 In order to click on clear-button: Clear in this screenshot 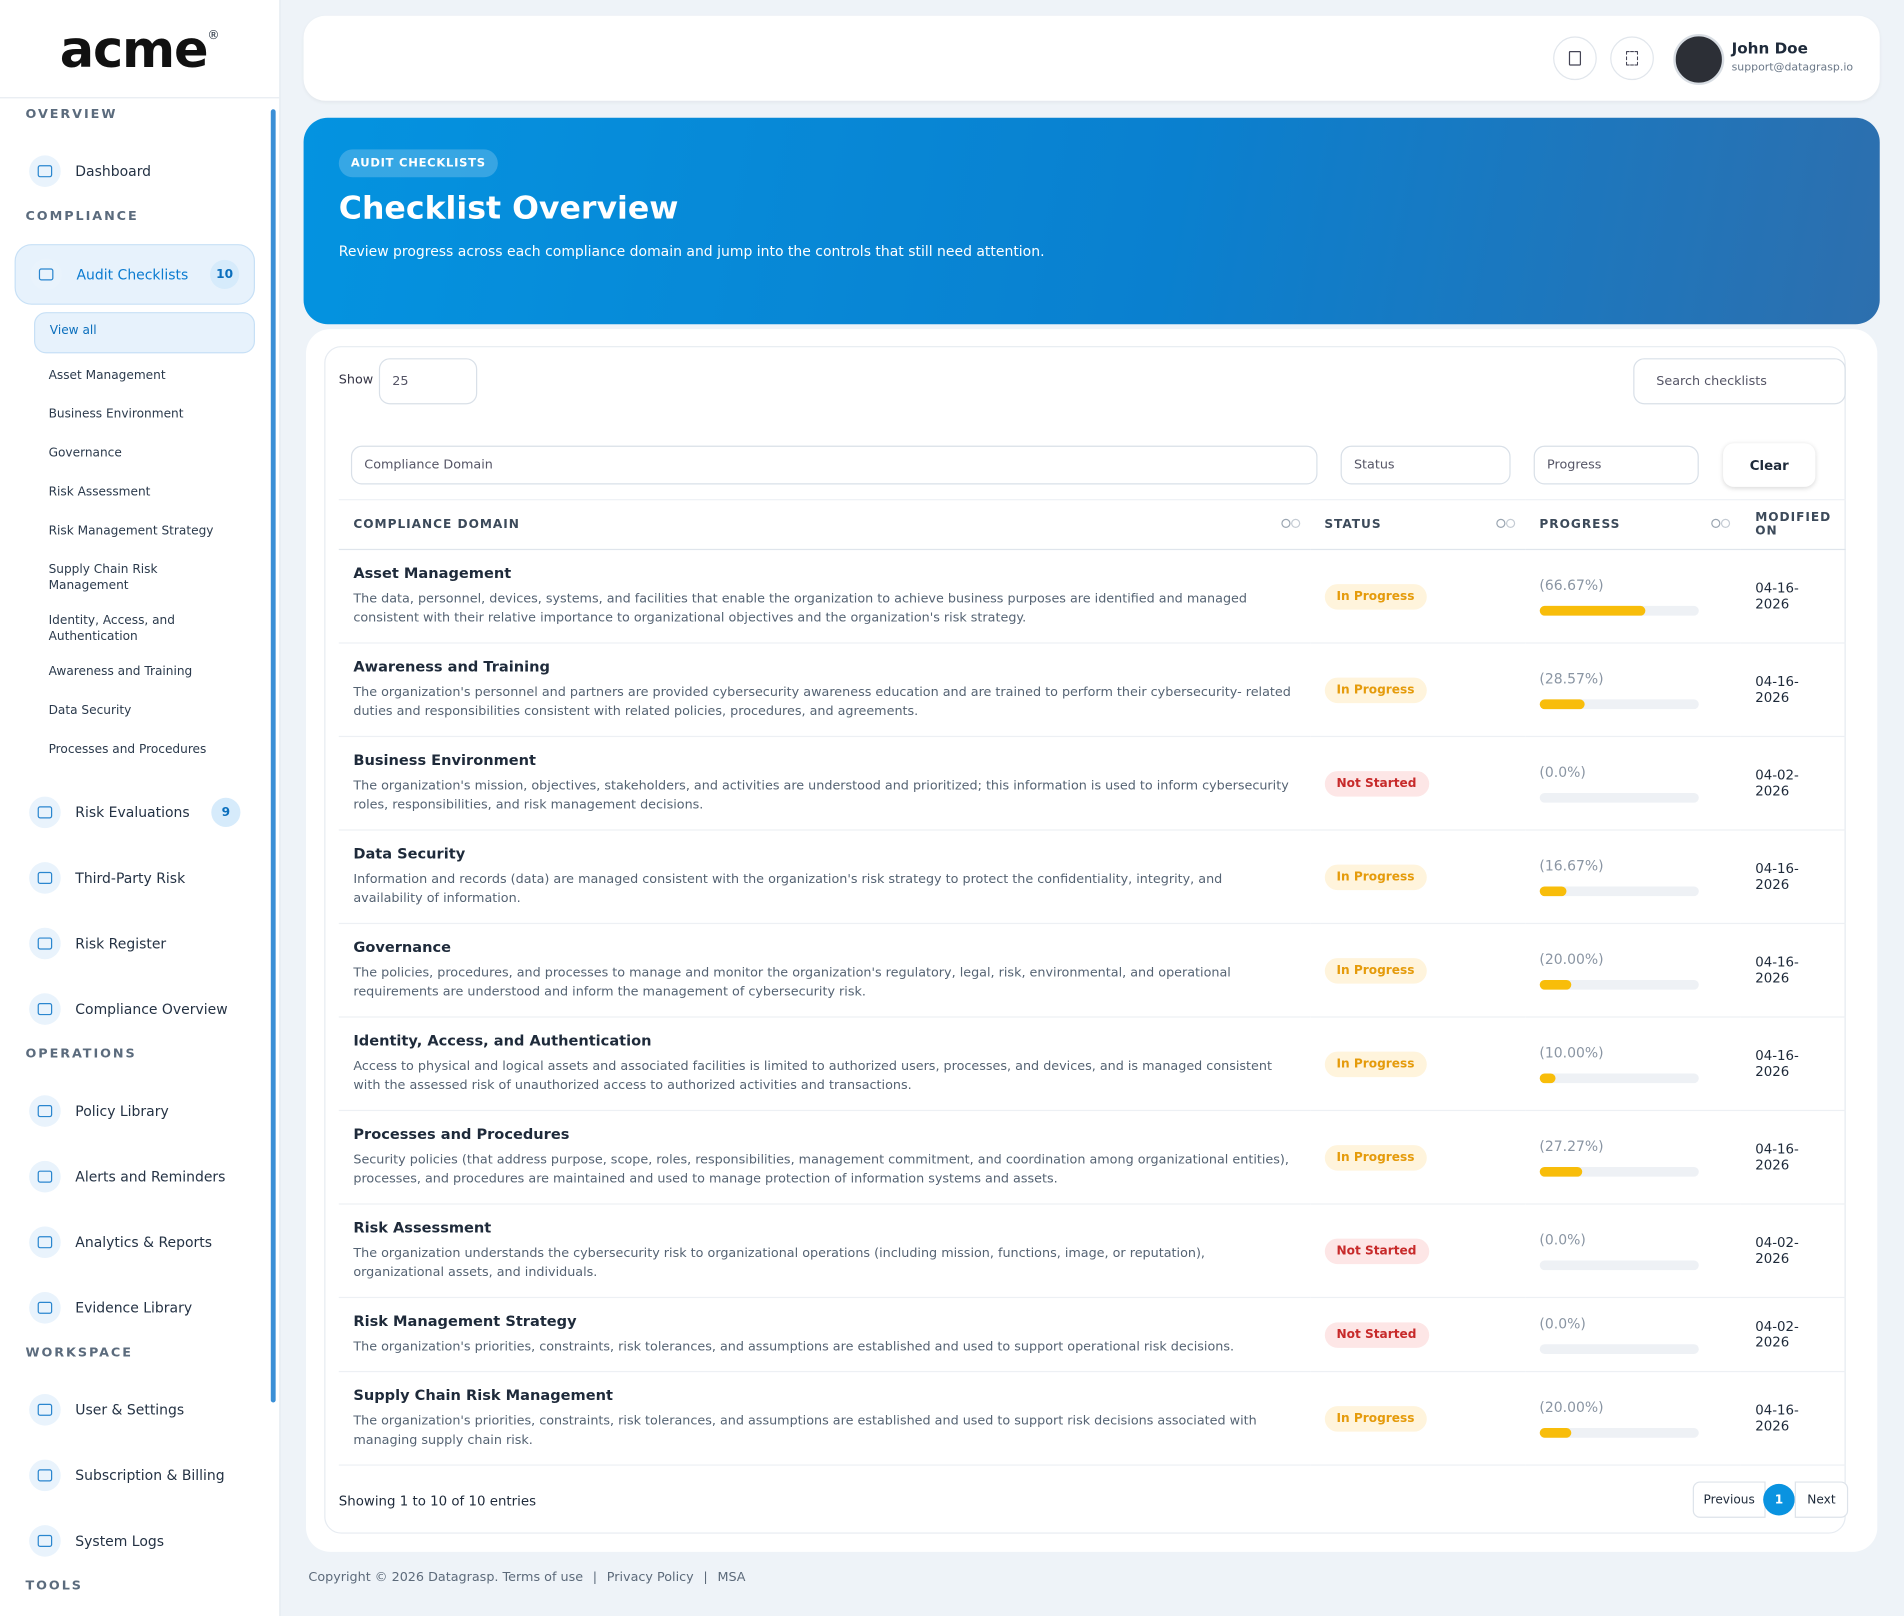, I will do `click(1769, 465)`.